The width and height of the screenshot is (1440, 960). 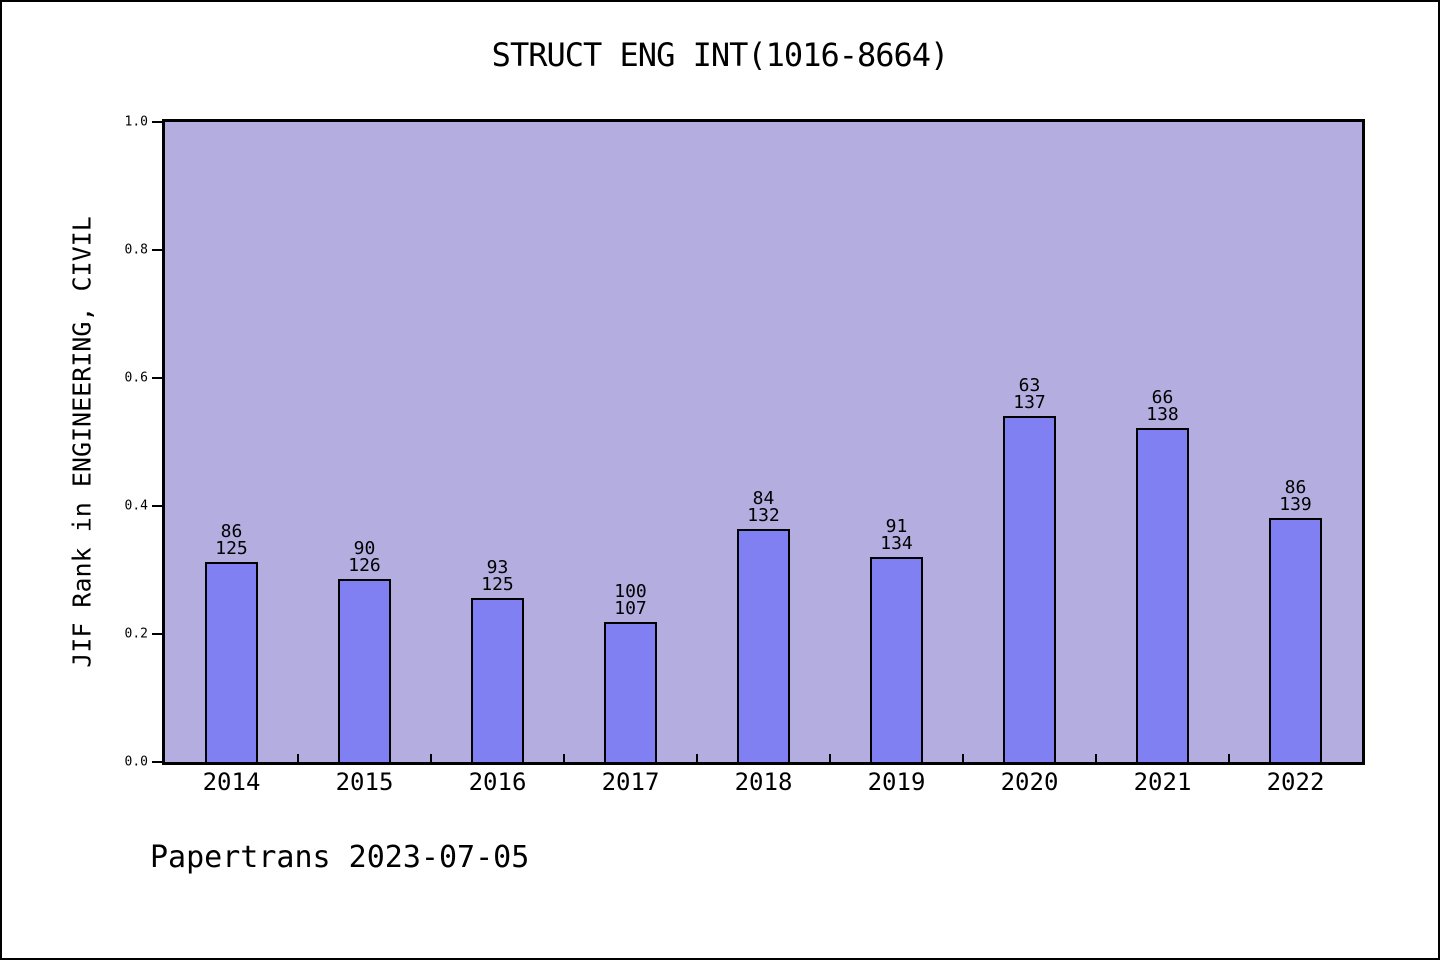 I want to click on footer-watermark: Papertrans 2023-07-05, so click(x=340, y=857).